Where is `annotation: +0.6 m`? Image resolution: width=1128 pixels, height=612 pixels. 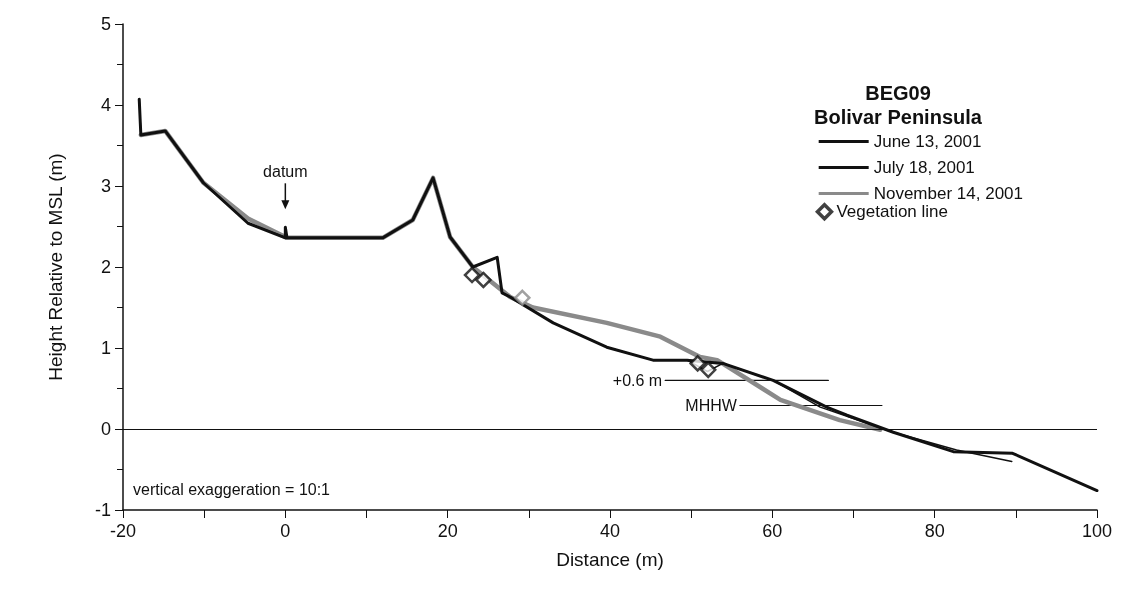 annotation: +0.6 m is located at coordinates (637, 380).